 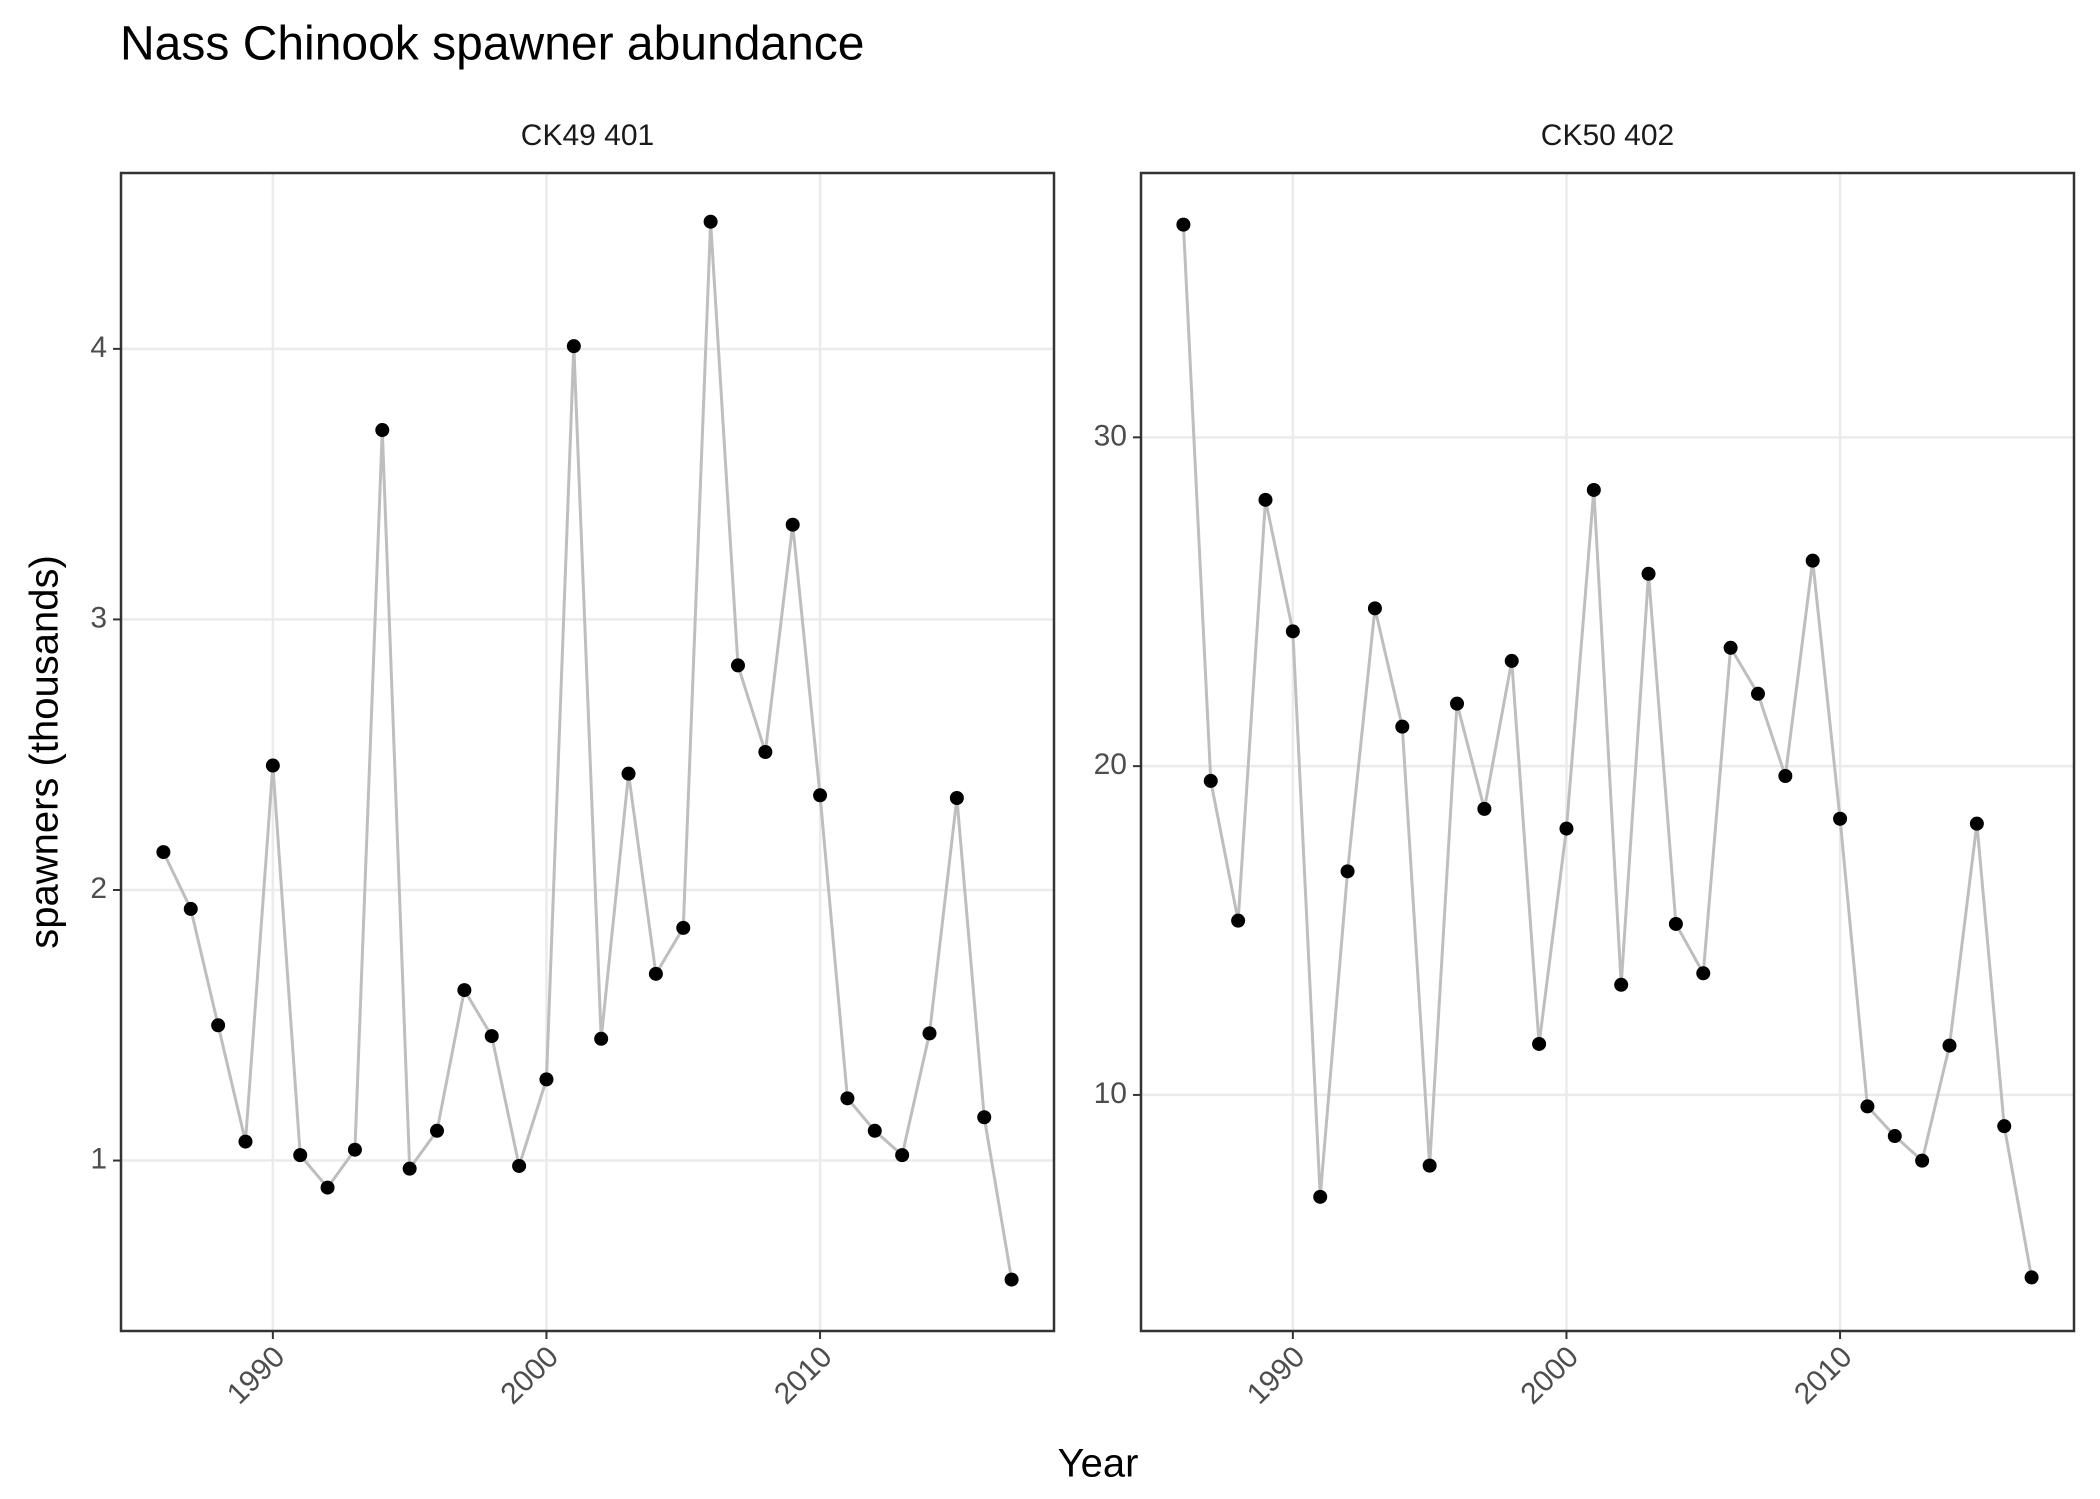 I want to click on x-axis-label: Year, so click(x=1098, y=1464).